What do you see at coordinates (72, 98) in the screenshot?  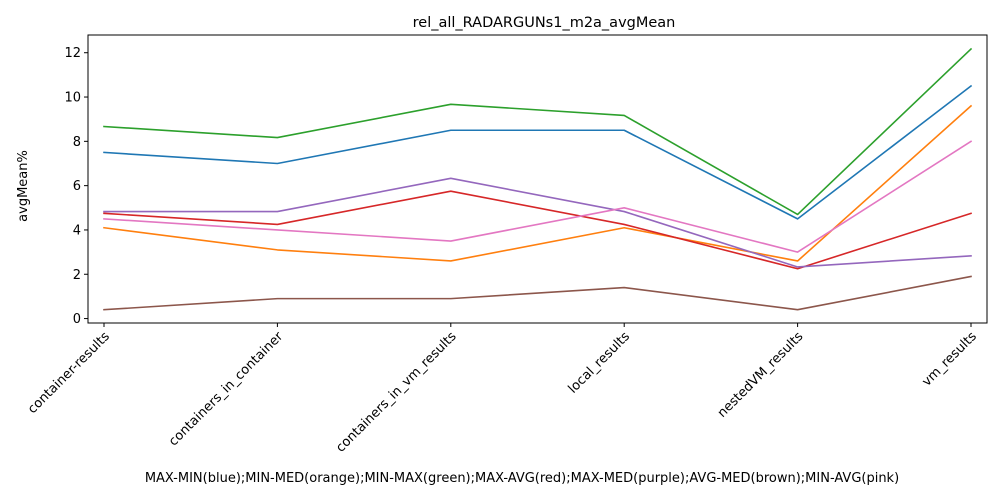 I see `y-tick-label: 10` at bounding box center [72, 98].